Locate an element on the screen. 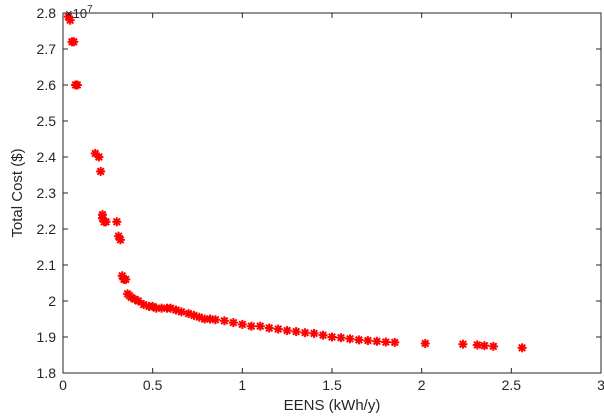 This screenshot has height=416, width=604. y-tick-label: 1.8 is located at coordinates (47, 373).